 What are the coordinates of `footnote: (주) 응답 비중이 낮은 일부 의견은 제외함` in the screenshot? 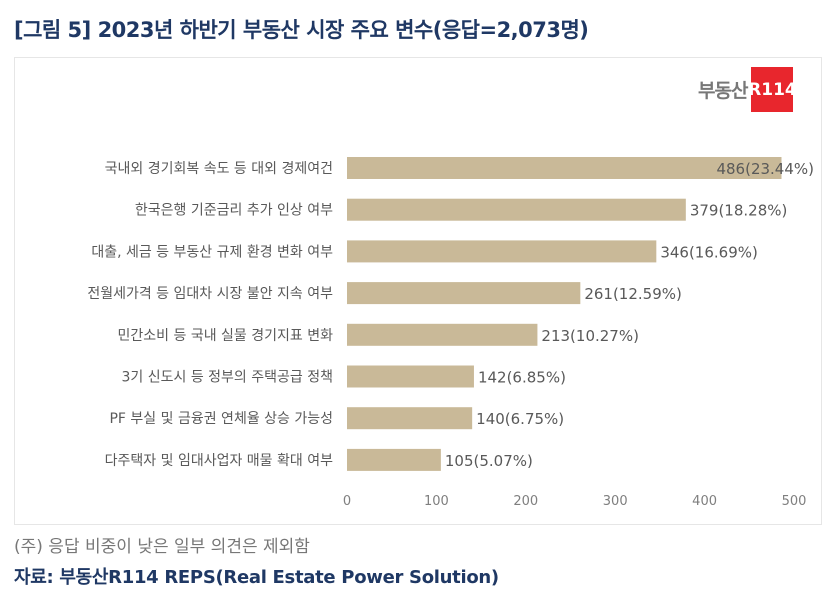 It's located at (162, 547).